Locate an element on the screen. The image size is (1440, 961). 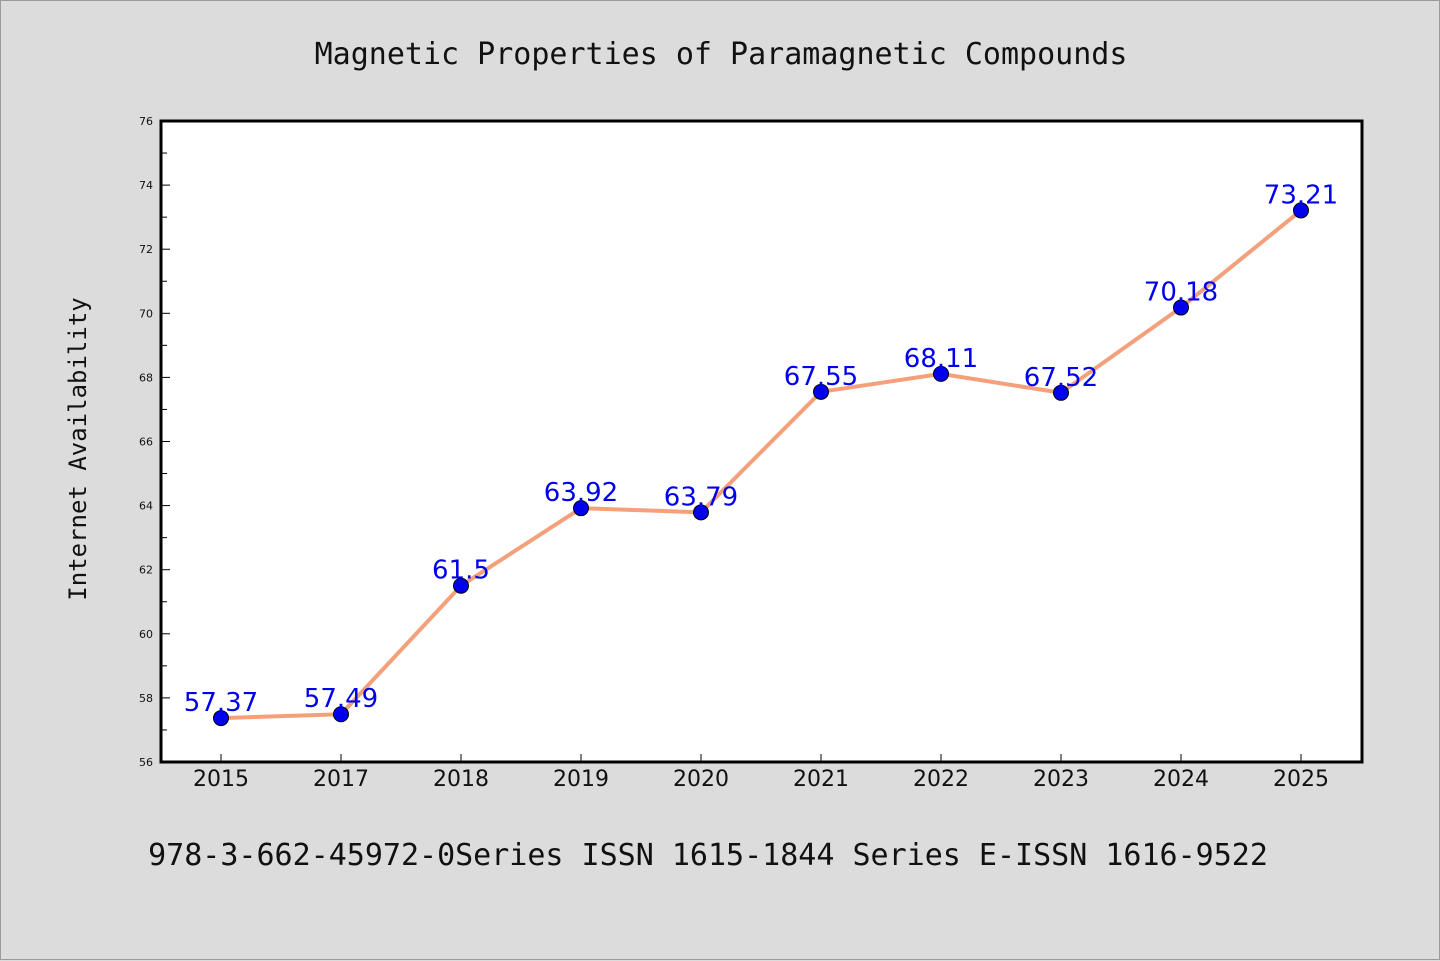
y-tick-label: 66 is located at coordinates (146, 442).